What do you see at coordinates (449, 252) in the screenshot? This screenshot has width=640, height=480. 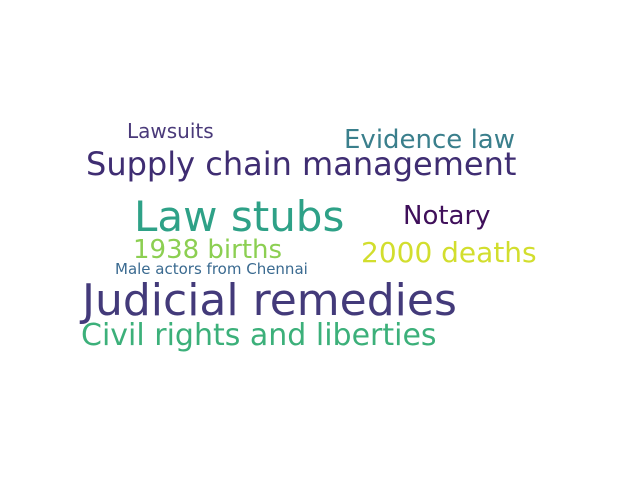 I see `word-2000-deaths: 2000 deaths` at bounding box center [449, 252].